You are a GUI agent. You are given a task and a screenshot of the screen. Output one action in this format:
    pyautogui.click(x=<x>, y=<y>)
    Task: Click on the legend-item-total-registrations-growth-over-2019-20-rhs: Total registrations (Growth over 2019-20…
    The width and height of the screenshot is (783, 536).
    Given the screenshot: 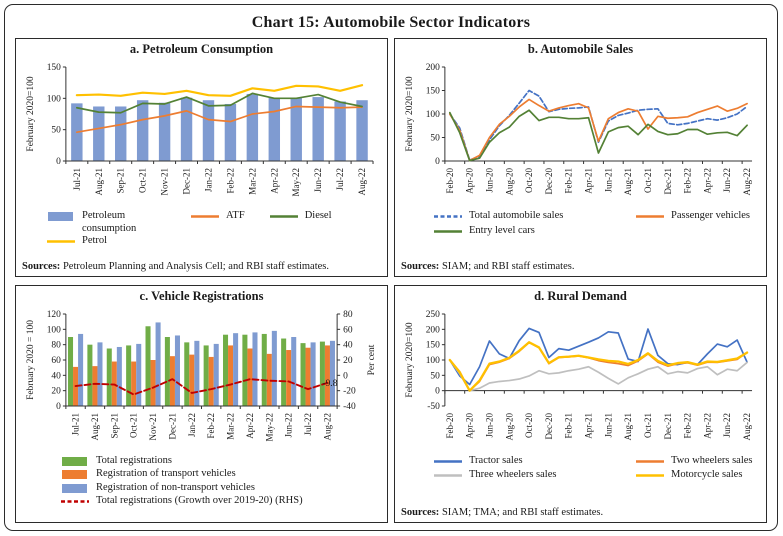 What is the action you would take?
    pyautogui.click(x=221, y=501)
    